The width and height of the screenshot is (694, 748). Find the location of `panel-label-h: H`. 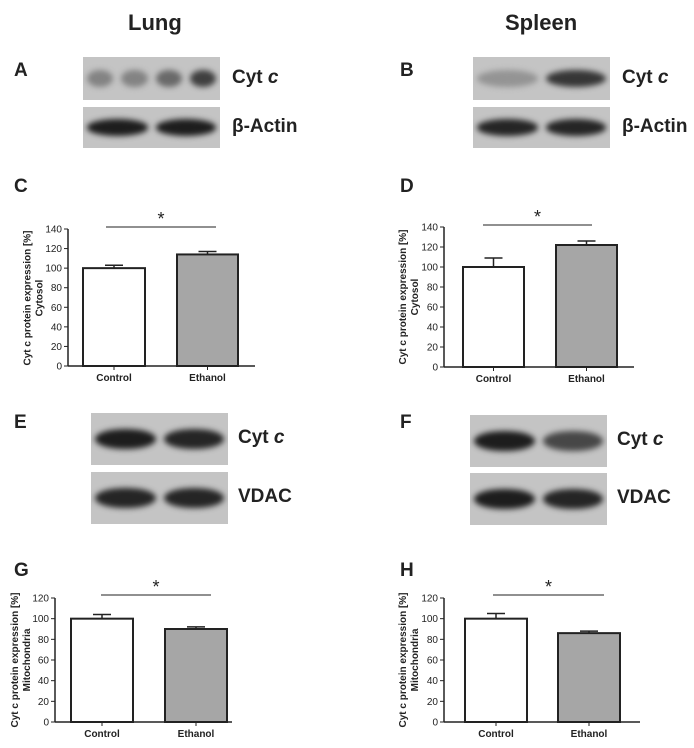

panel-label-h: H is located at coordinates (407, 570).